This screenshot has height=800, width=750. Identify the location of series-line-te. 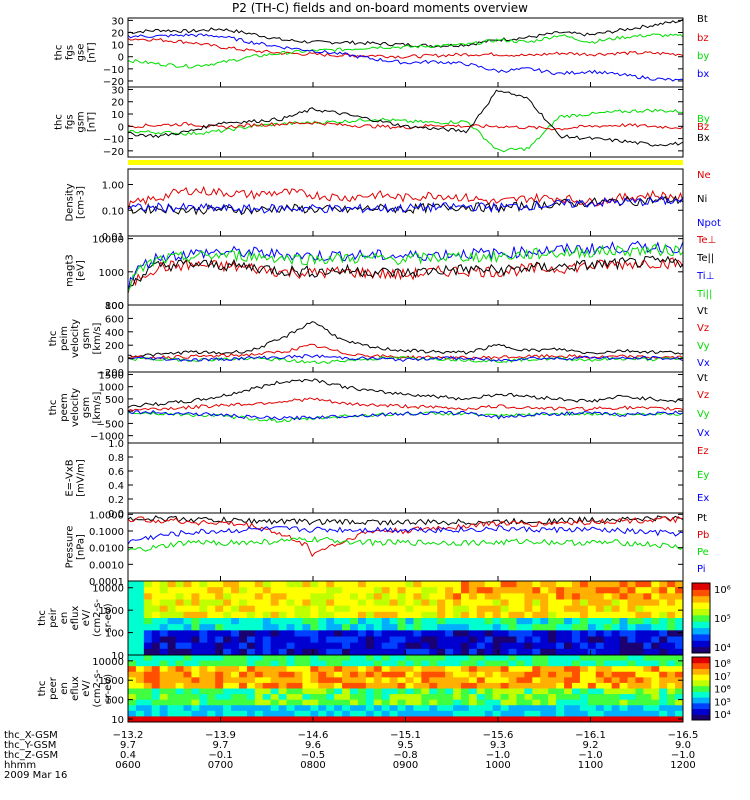
(405, 271).